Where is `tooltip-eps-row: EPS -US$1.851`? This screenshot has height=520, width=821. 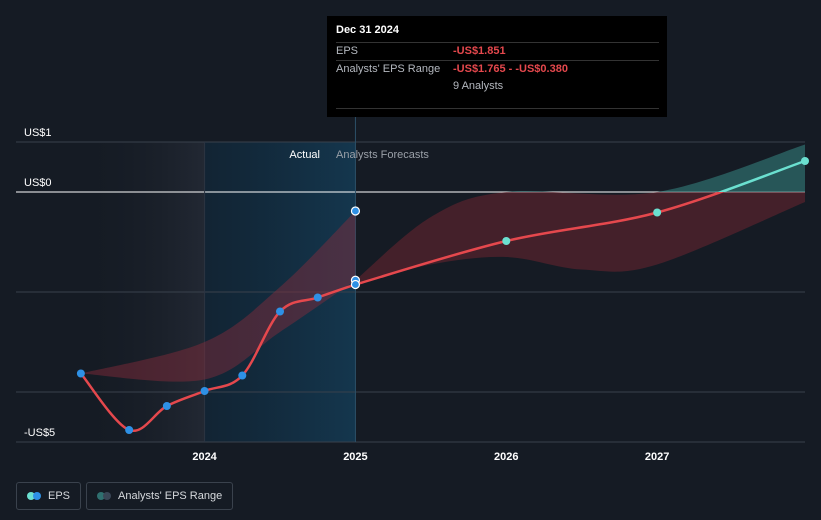
tooltip-eps-row: EPS -US$1.851 is located at coordinates (497, 51).